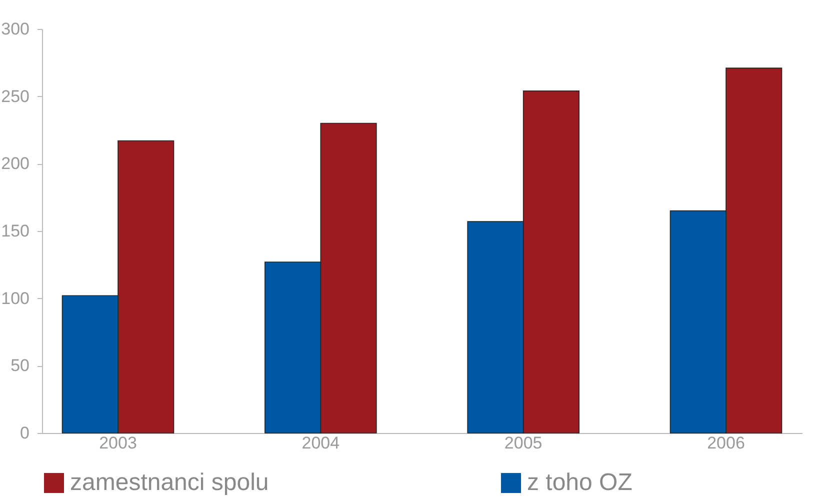  What do you see at coordinates (20, 366) in the screenshot?
I see `y-tick-label: 50` at bounding box center [20, 366].